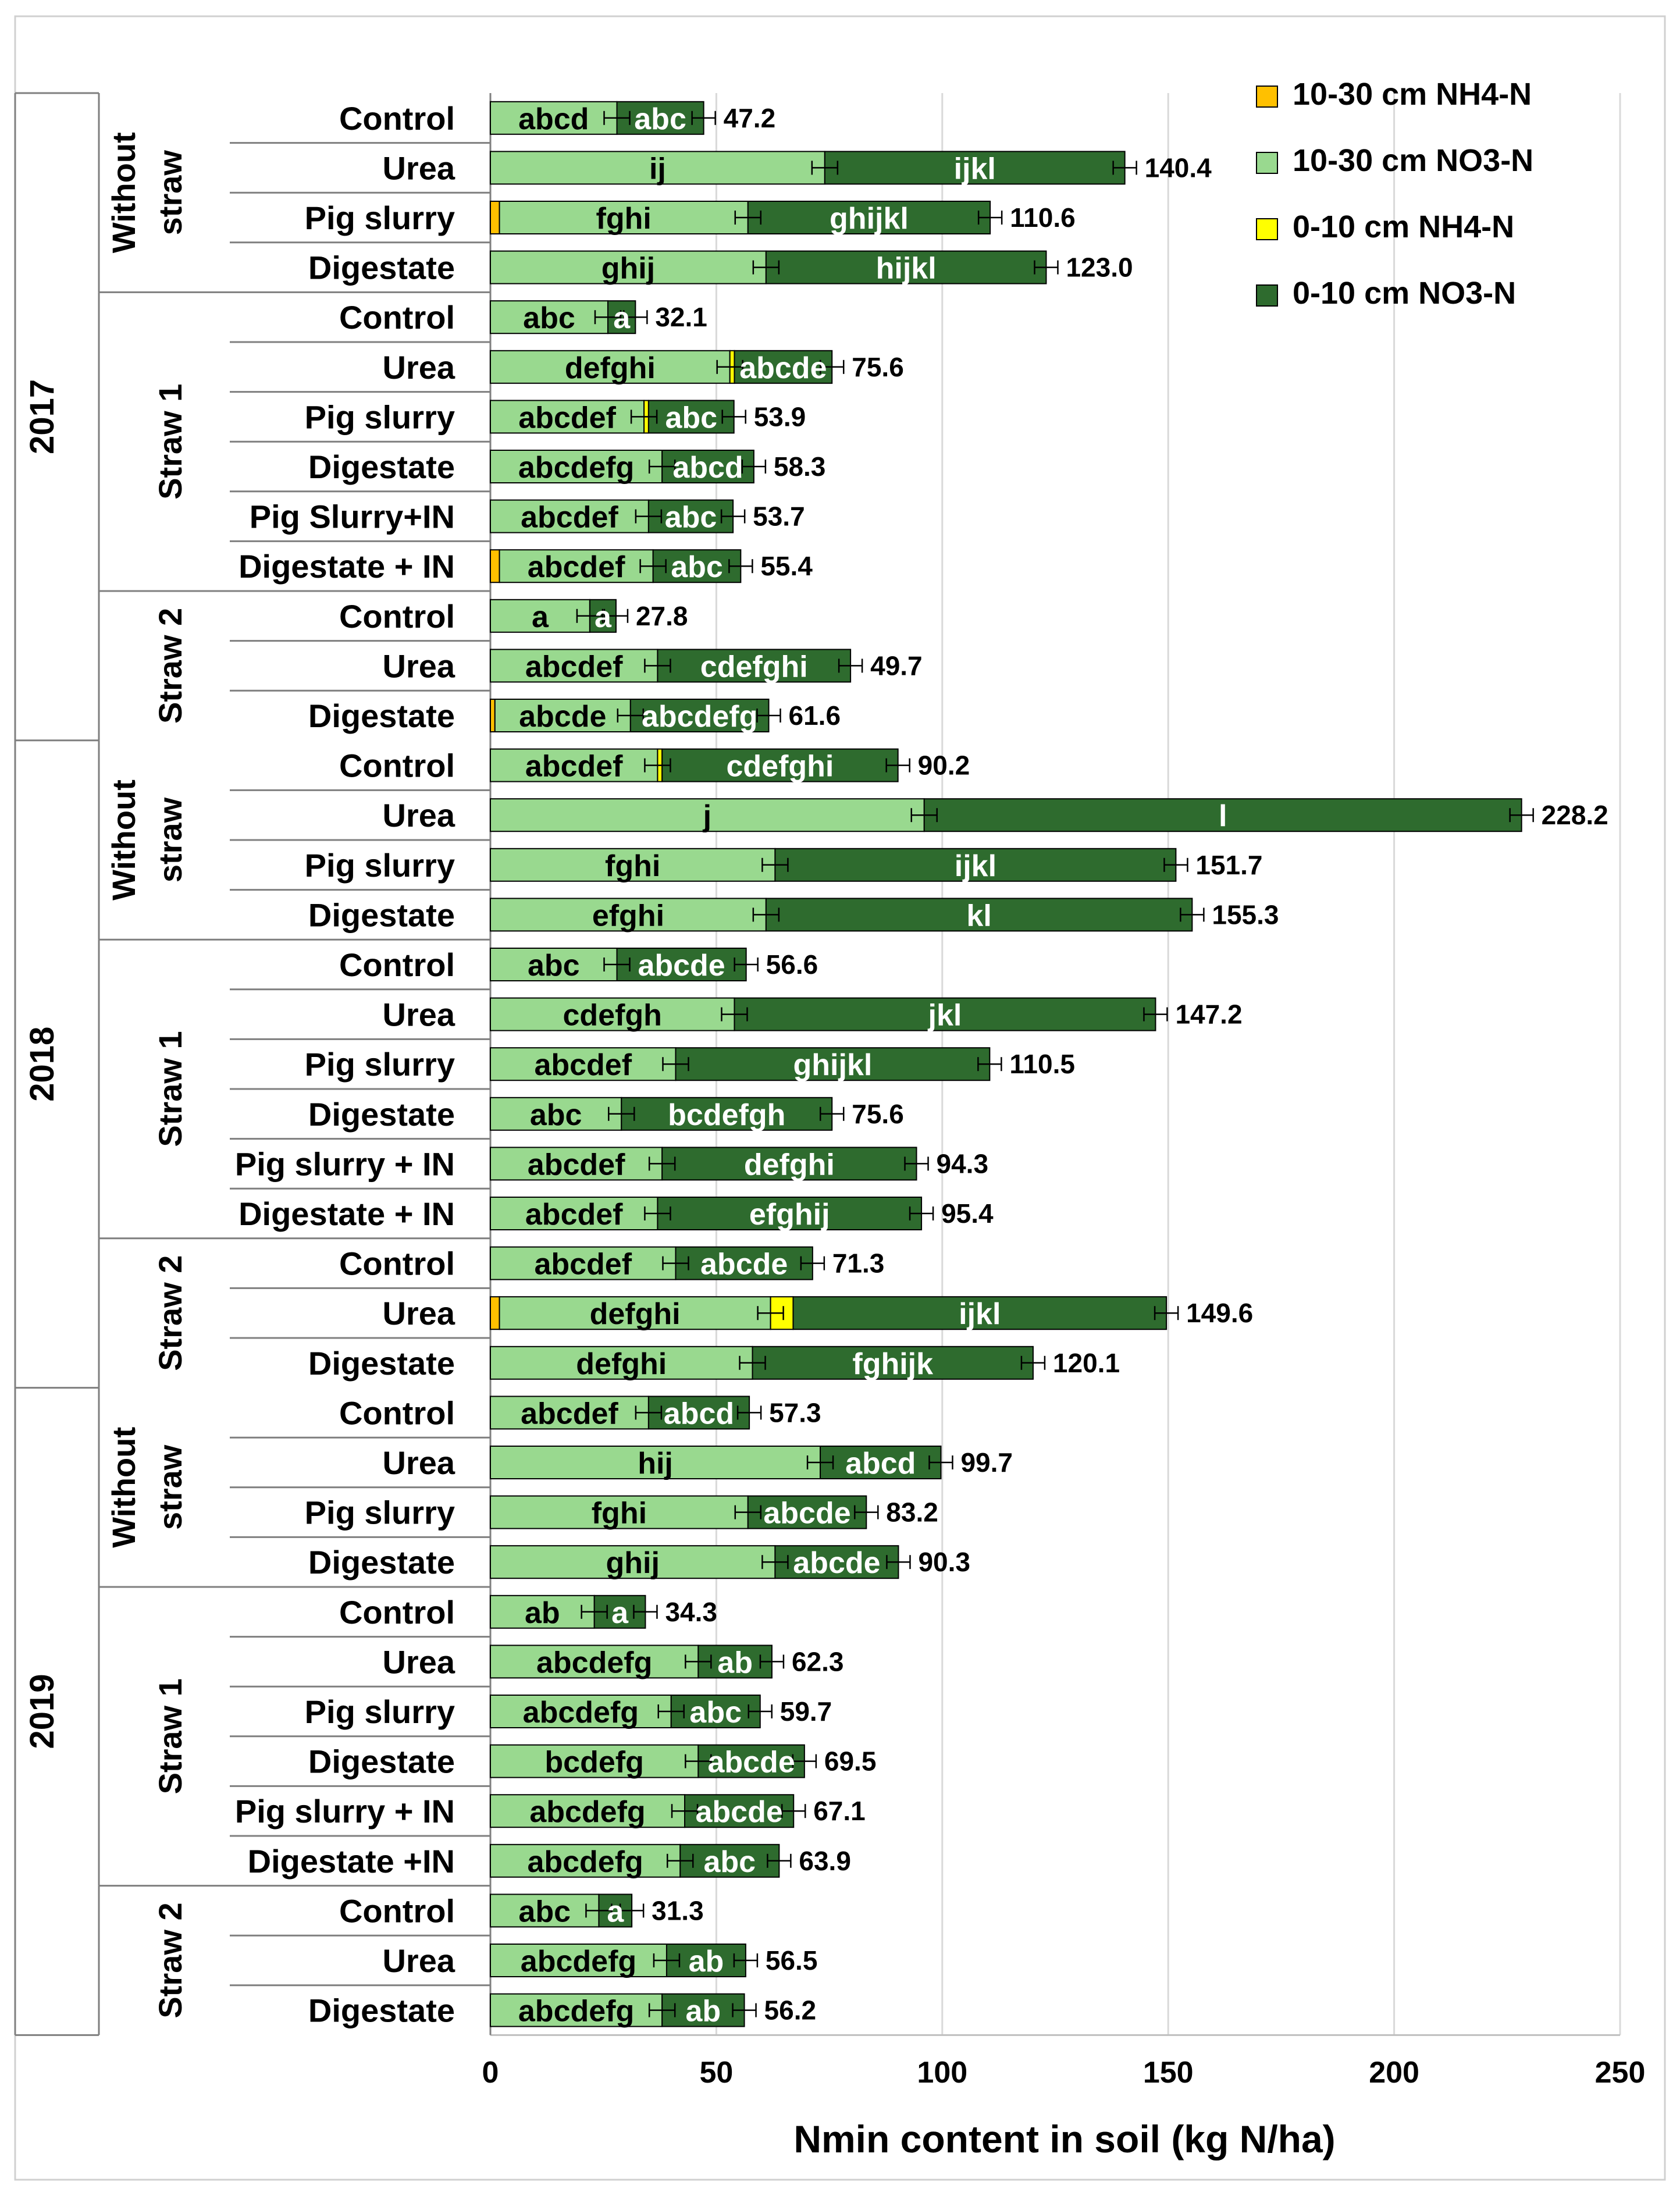  Describe the element at coordinates (628, 916) in the screenshot. I see `significance-letter-lower: efghi` at that location.